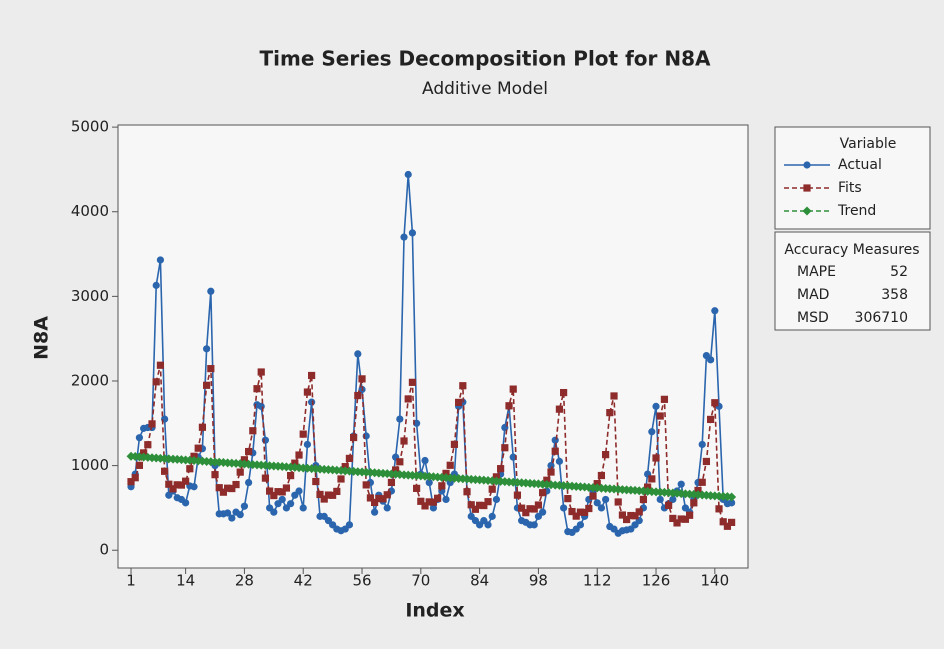 Image resolution: width=944 pixels, height=649 pixels. What do you see at coordinates (90, 127) in the screenshot?
I see `y-tick-label: 5000` at bounding box center [90, 127].